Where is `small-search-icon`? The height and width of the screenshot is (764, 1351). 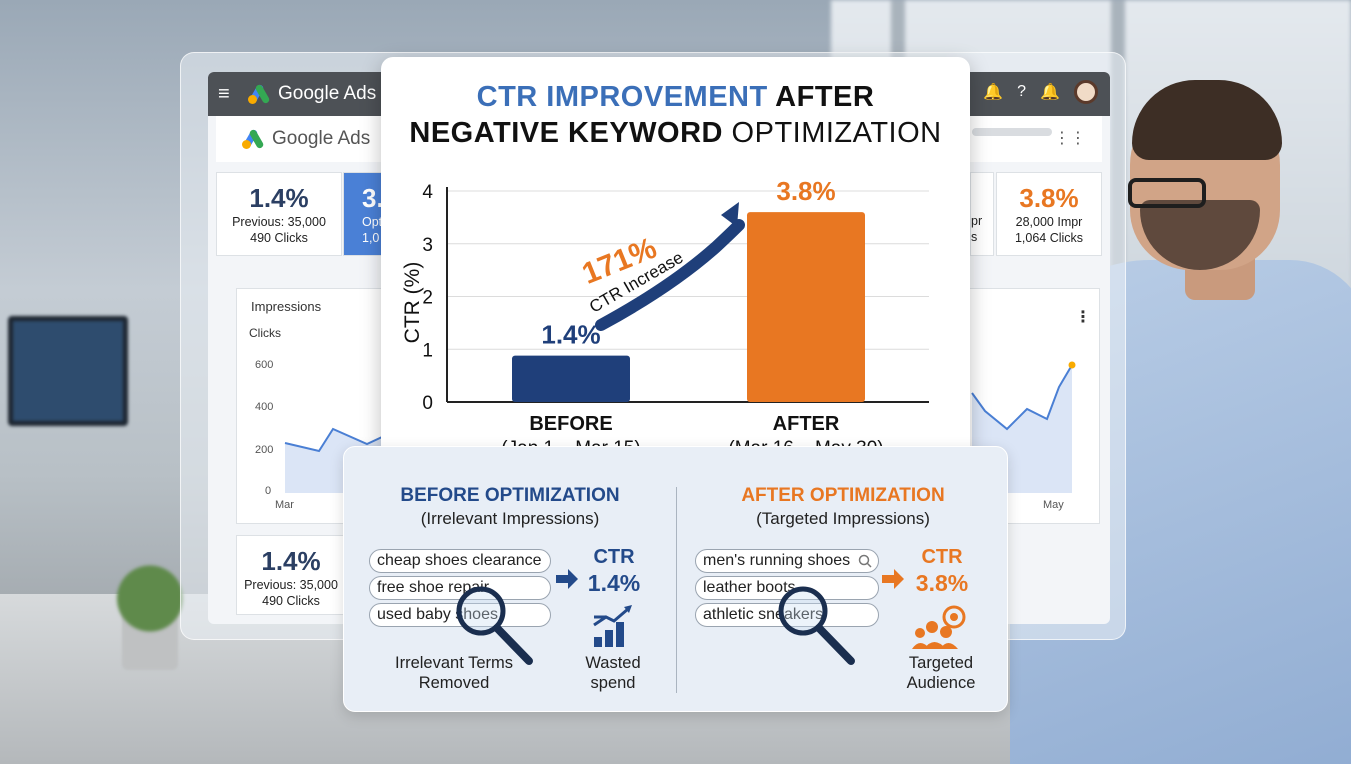
small-search-icon is located at coordinates (865, 561).